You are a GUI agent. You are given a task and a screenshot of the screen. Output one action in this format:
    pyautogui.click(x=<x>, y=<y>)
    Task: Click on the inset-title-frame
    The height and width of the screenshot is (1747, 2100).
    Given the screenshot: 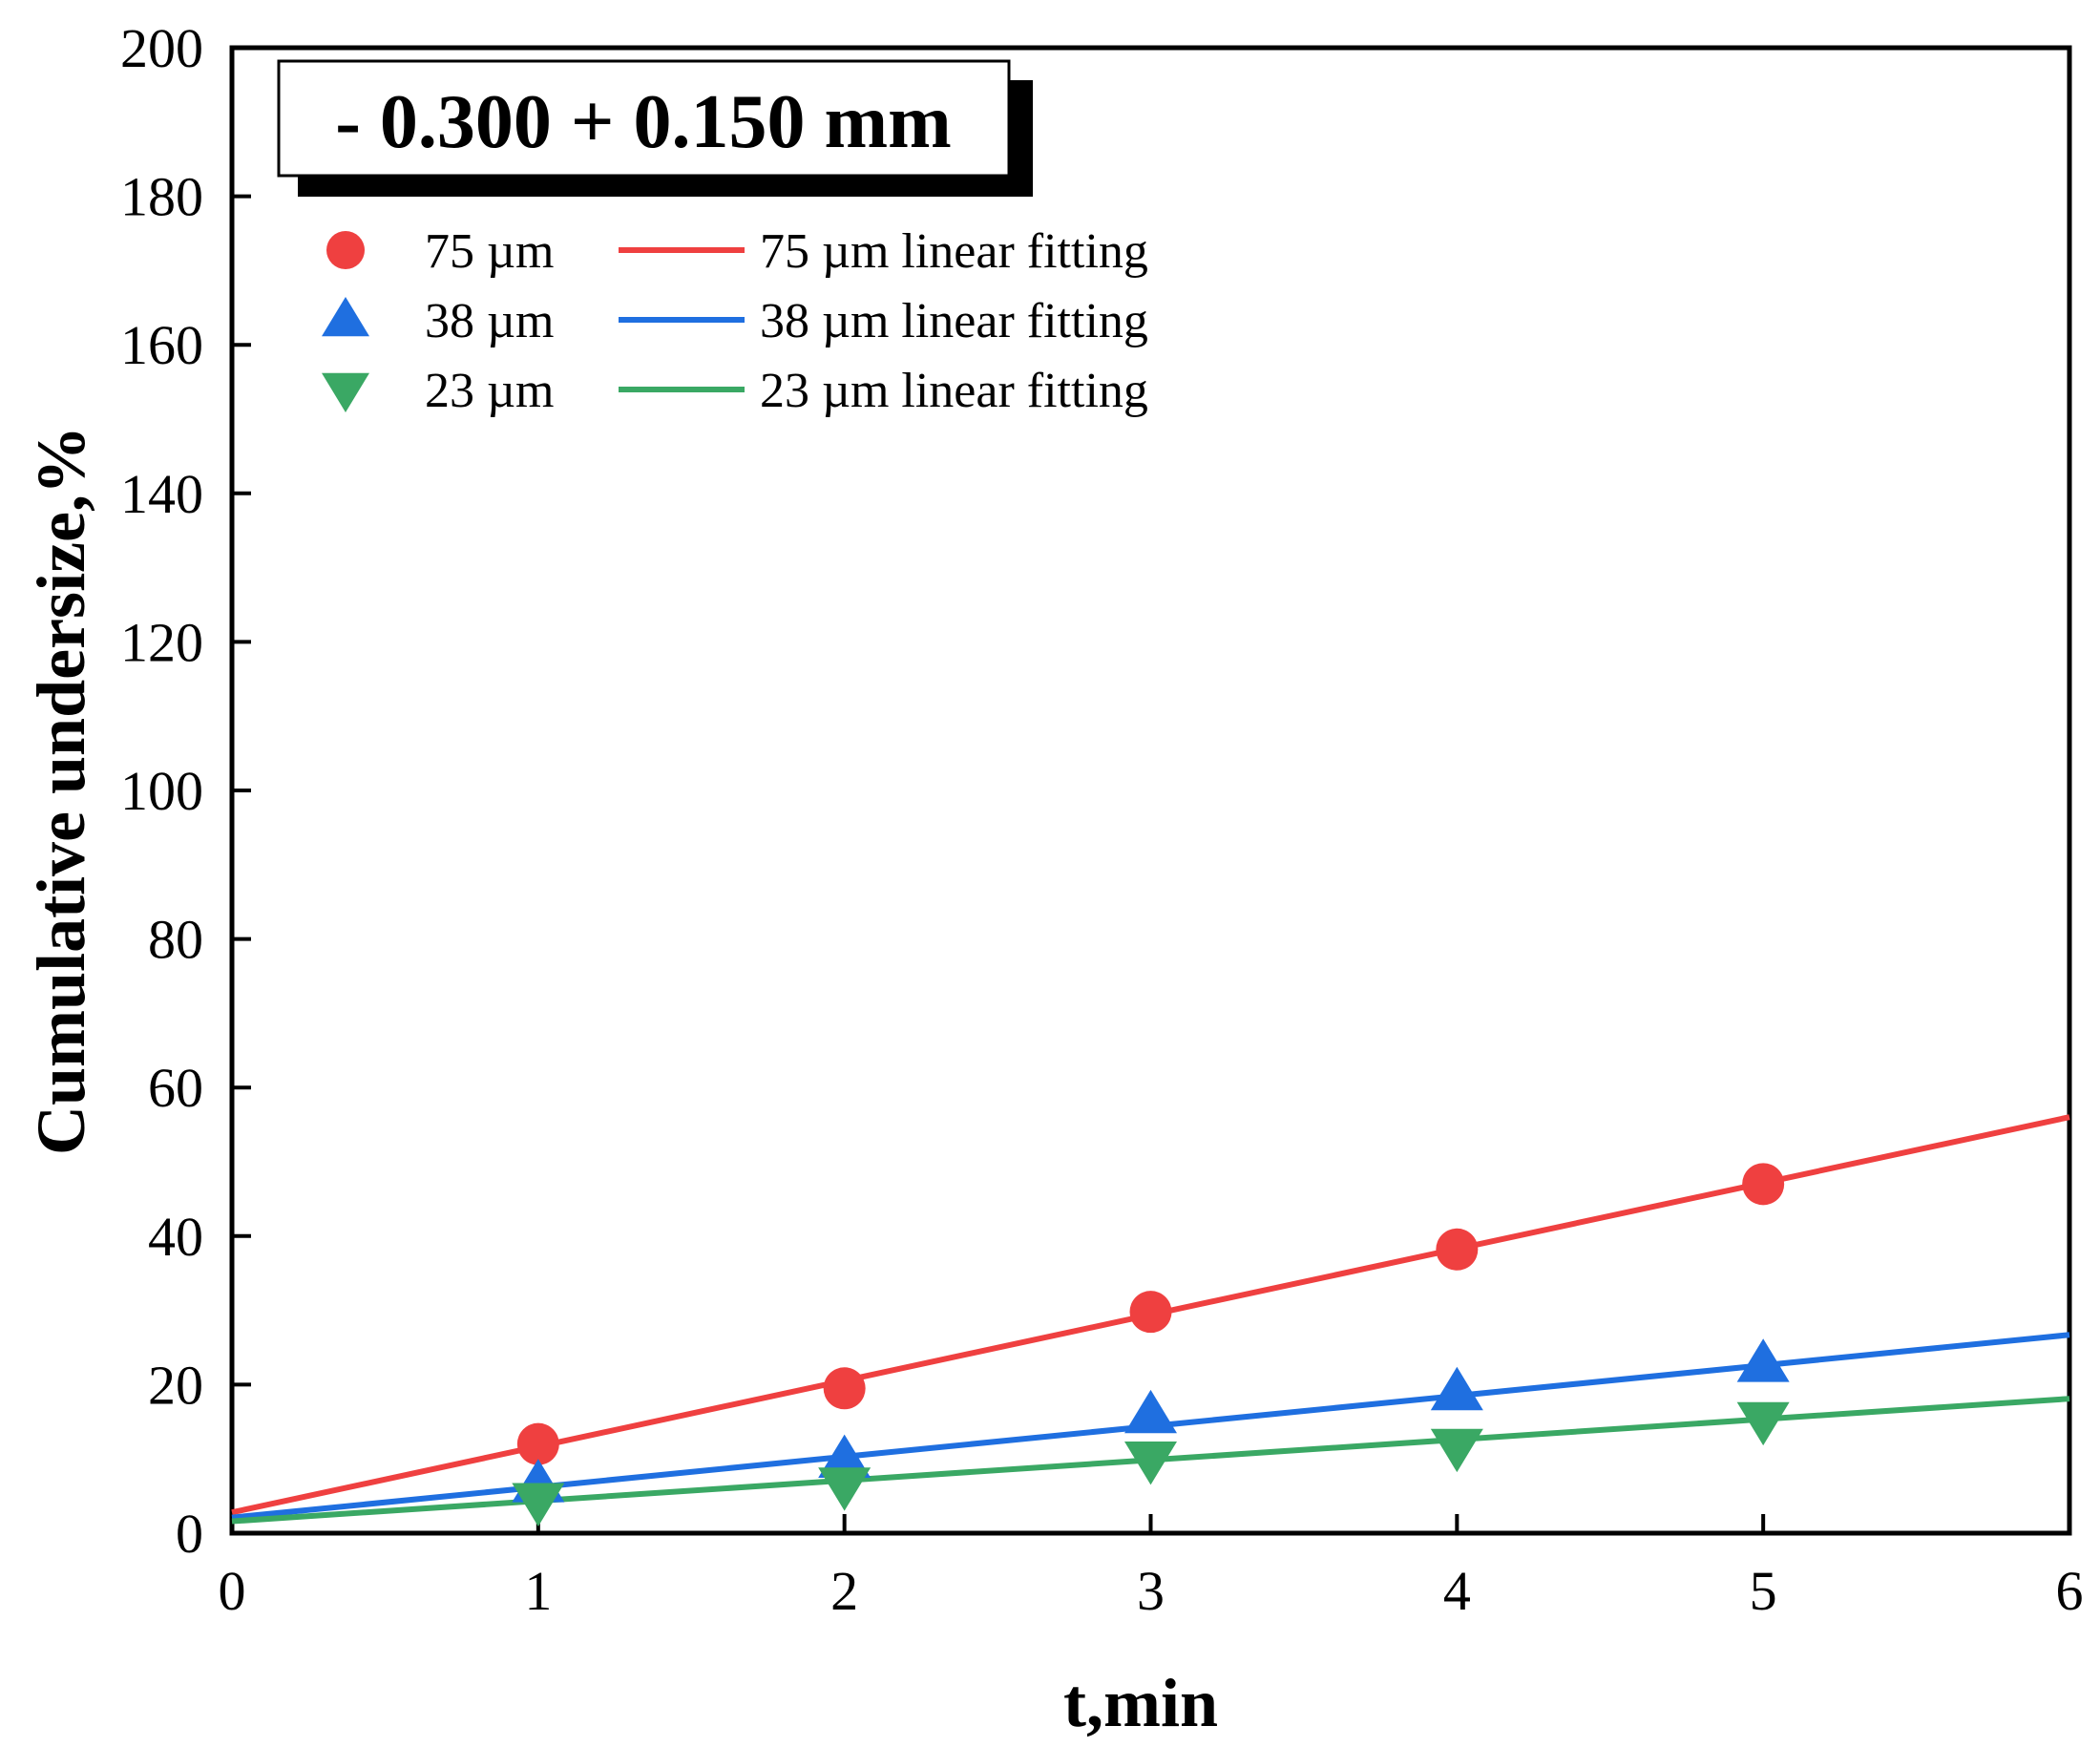 What is the action you would take?
    pyautogui.click(x=644, y=118)
    